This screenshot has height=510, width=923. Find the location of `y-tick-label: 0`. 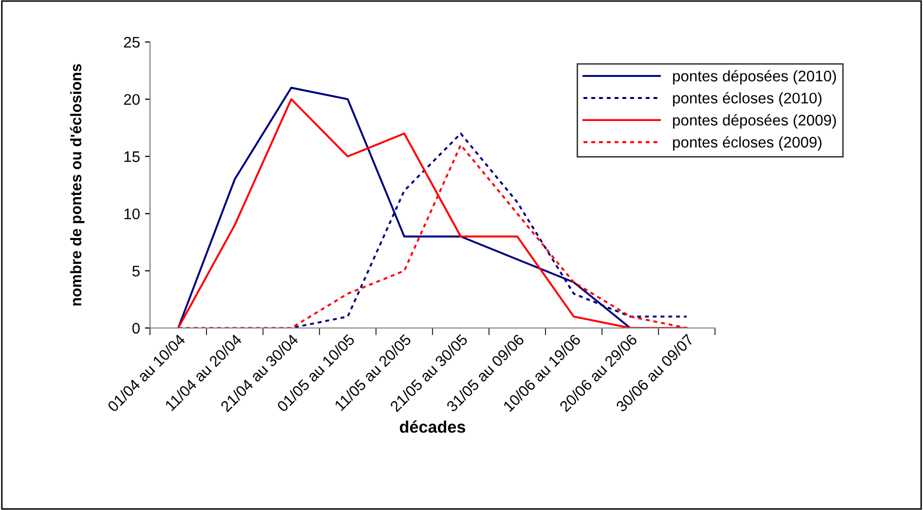

y-tick-label: 0 is located at coordinates (136, 328).